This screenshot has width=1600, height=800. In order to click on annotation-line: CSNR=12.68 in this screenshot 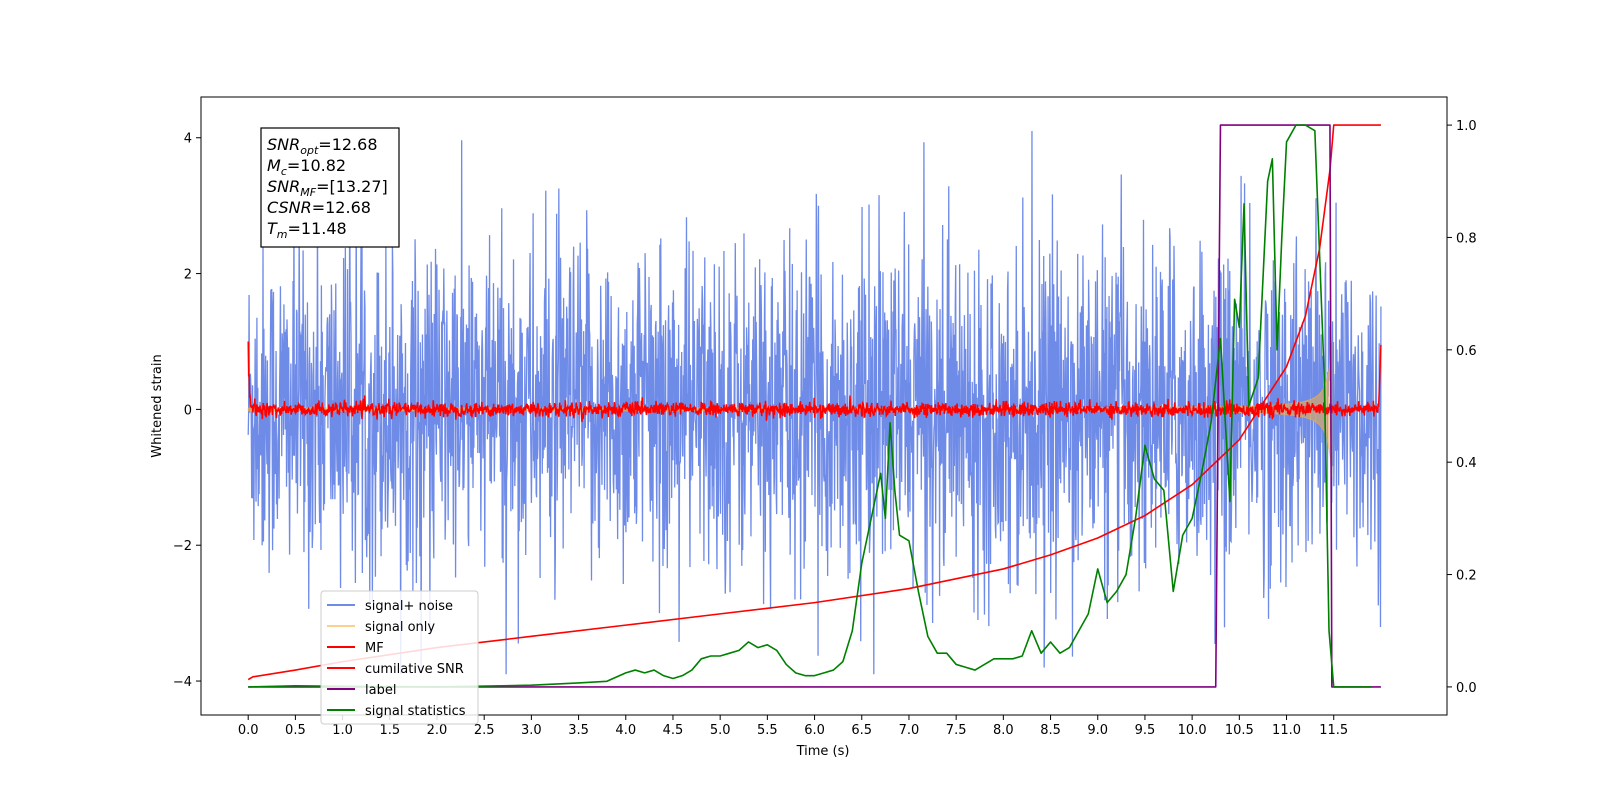, I will do `click(319, 207)`.